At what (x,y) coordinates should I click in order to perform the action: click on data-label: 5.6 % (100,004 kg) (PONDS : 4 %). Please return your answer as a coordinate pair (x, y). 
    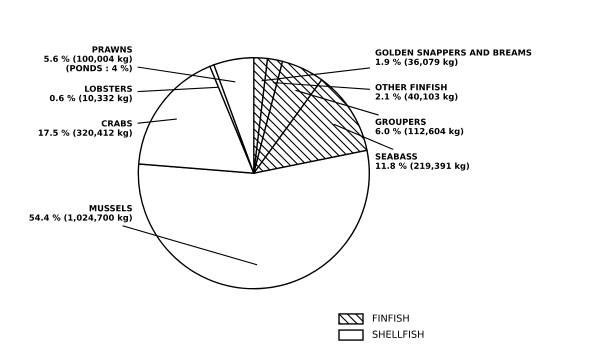
    Looking at the image, I should click on (88, 63).